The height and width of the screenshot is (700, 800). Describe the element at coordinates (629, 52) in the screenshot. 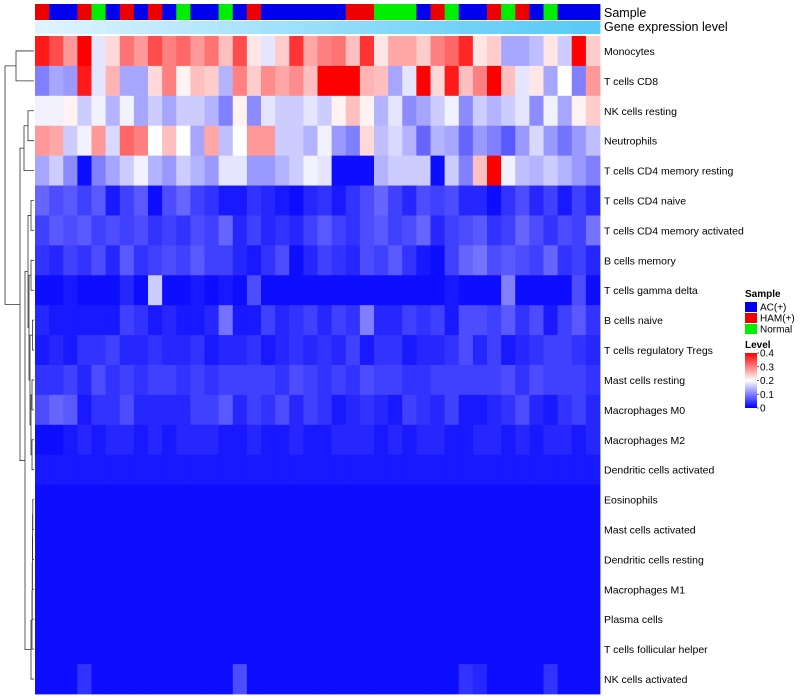

I see `row-label: Monocytes` at that location.